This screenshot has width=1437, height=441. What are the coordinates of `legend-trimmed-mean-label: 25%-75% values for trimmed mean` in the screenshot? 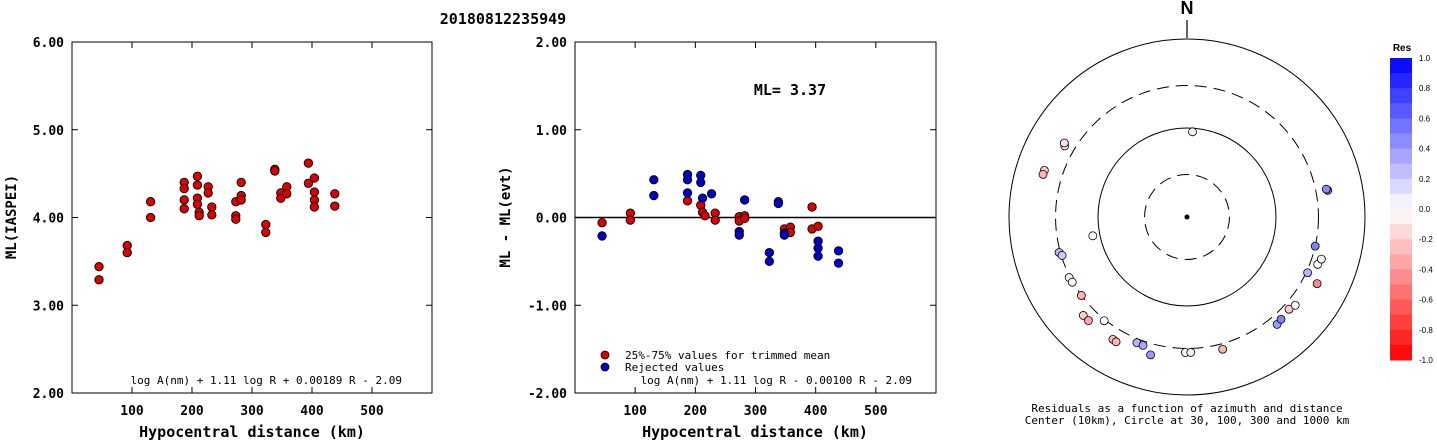 It's located at (727, 355).